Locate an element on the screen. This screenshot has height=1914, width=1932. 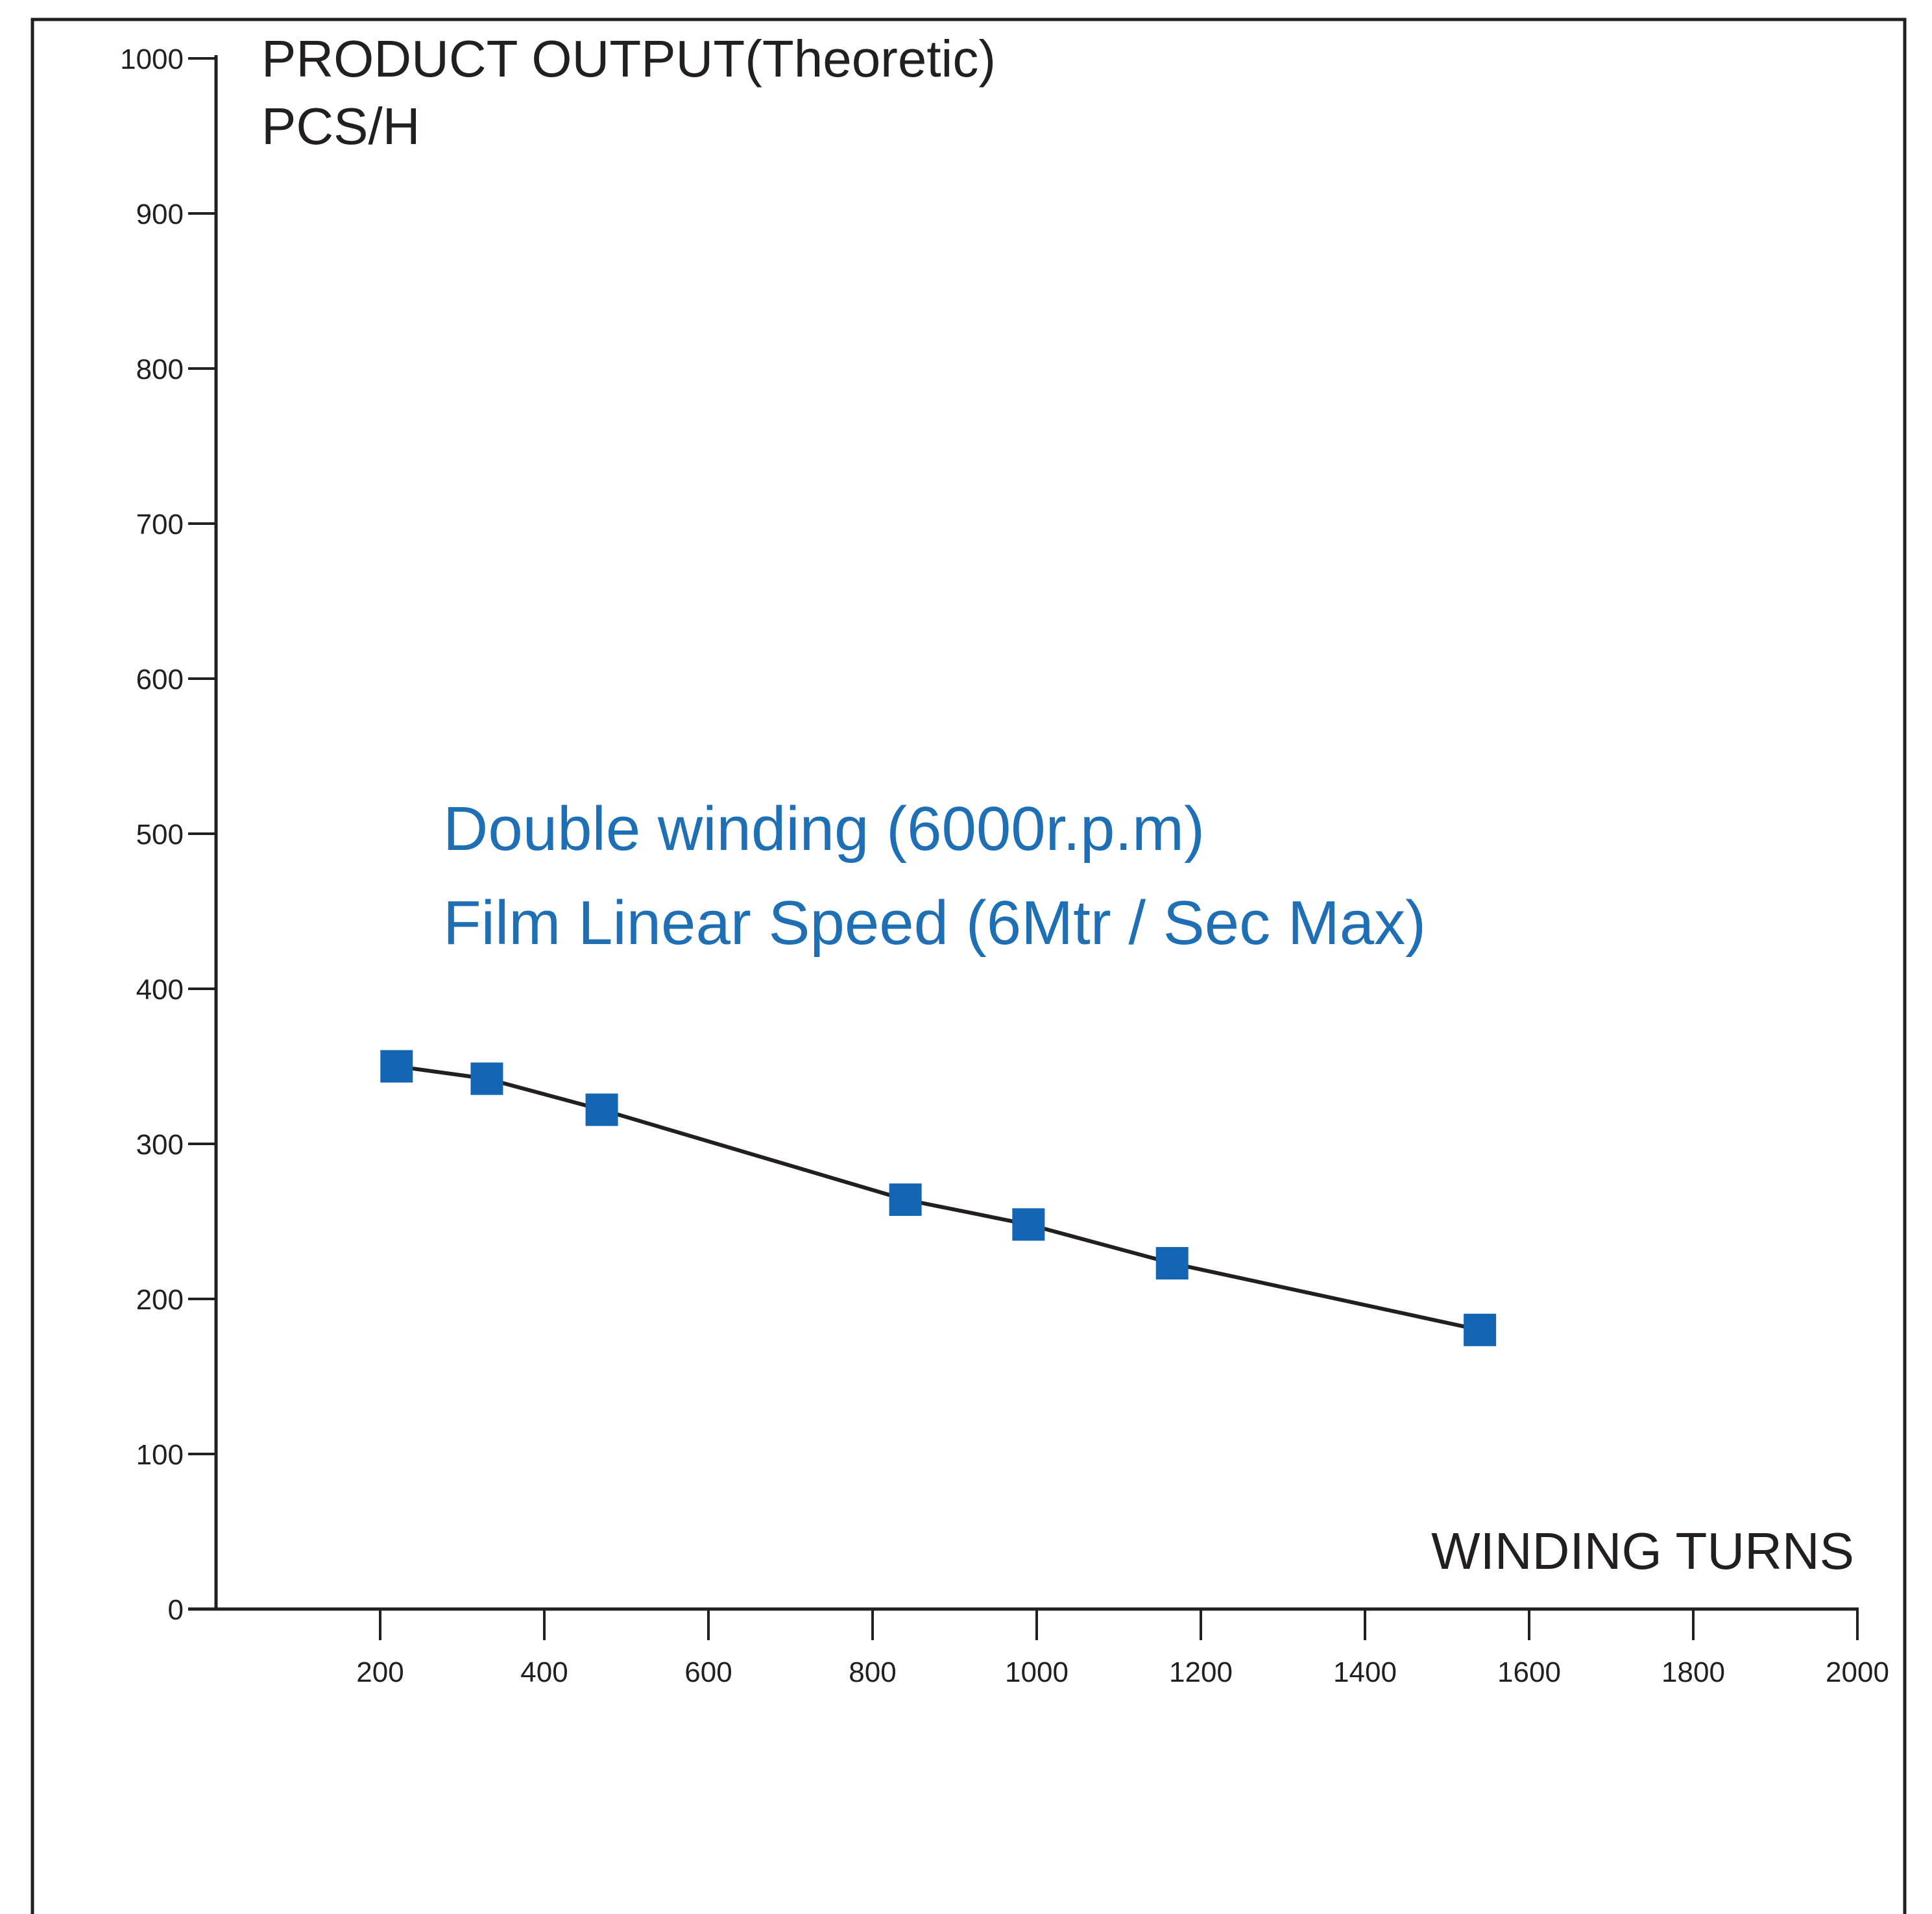
x-axis-ticks: 200 400 600 800 1000 1200 1400 1600 1800 2000 is located at coordinates (1122, 1649).